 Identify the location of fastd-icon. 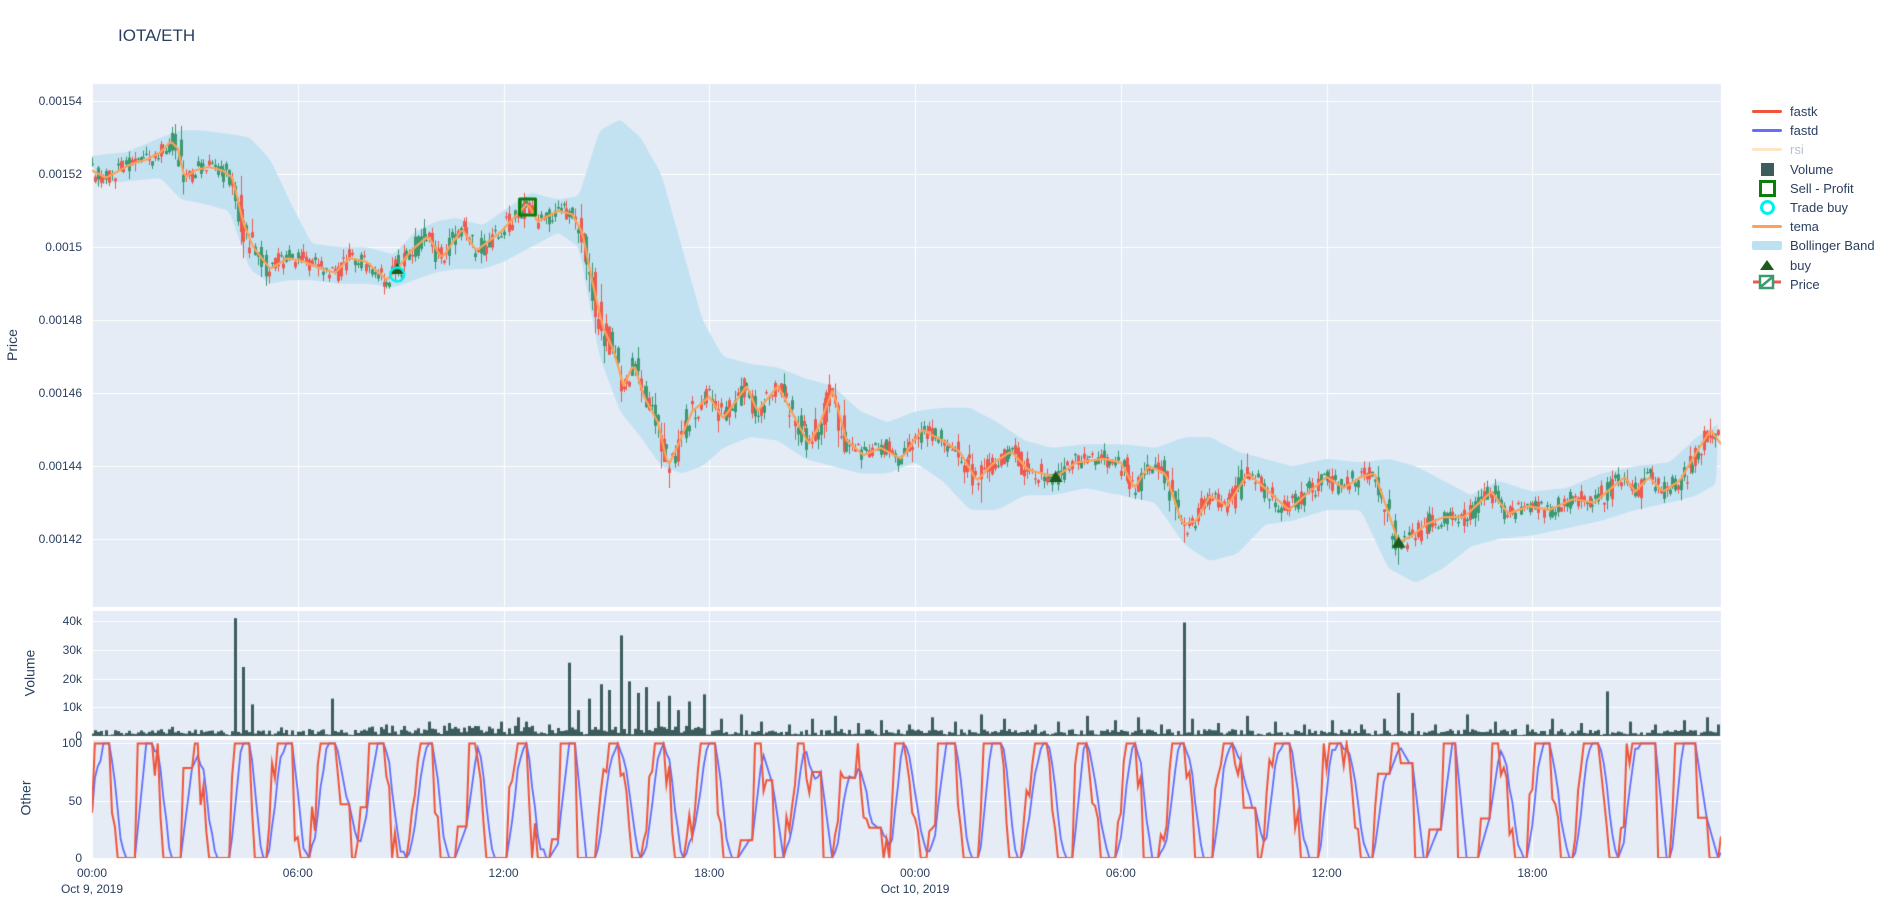
(1767, 131).